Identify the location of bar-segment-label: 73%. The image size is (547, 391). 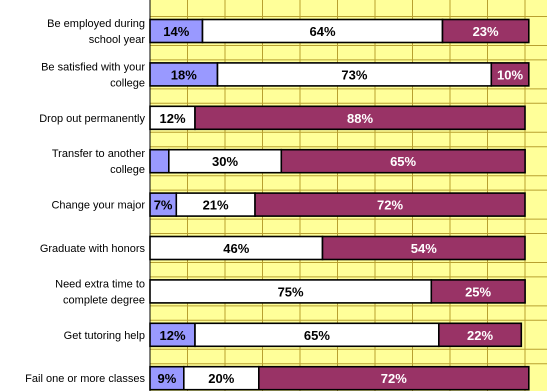
(354, 74).